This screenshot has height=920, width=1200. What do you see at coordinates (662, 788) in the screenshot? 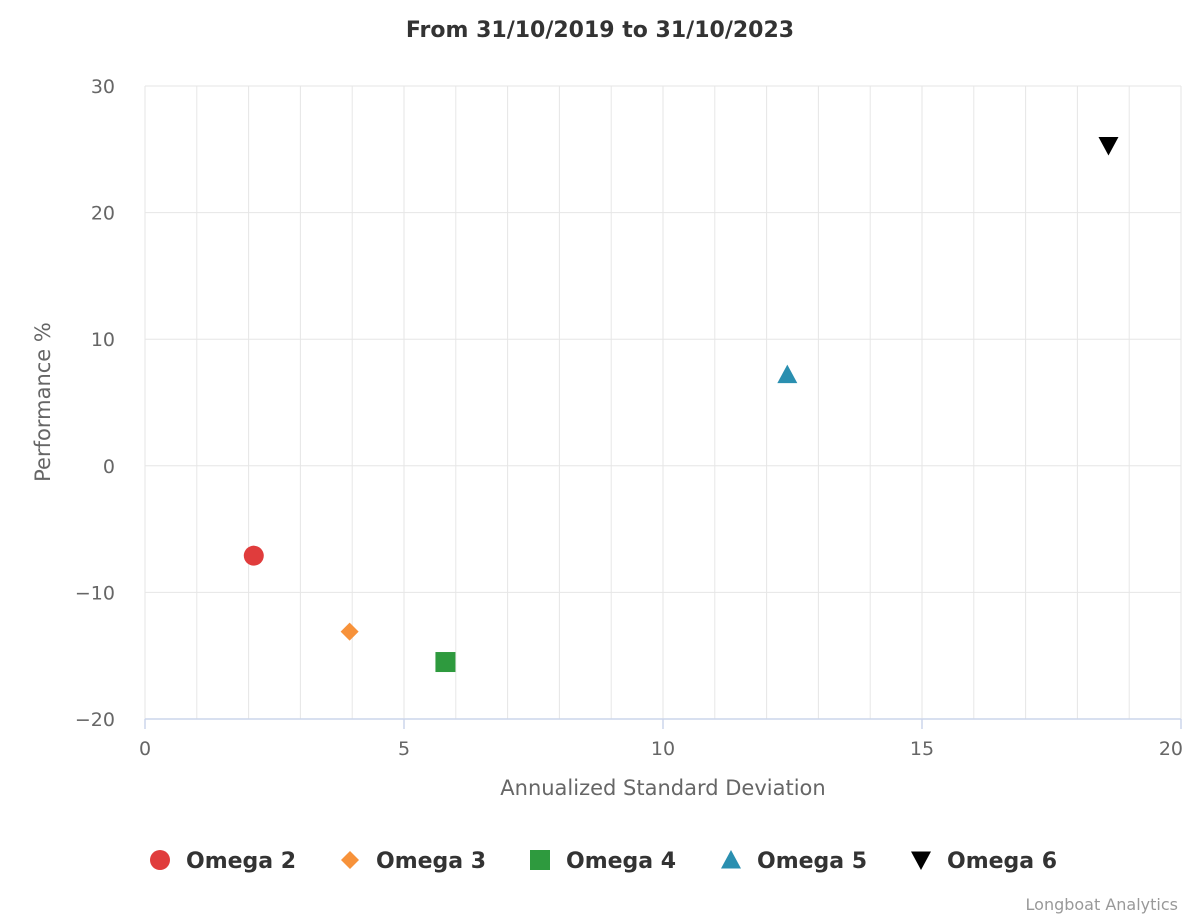
I see `x-axis-title: Annualized Standard Deviation` at bounding box center [662, 788].